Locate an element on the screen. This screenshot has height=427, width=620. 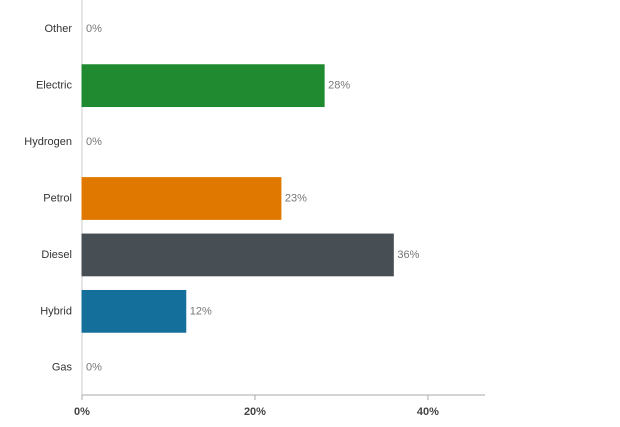
value-label: 12% is located at coordinates (201, 311).